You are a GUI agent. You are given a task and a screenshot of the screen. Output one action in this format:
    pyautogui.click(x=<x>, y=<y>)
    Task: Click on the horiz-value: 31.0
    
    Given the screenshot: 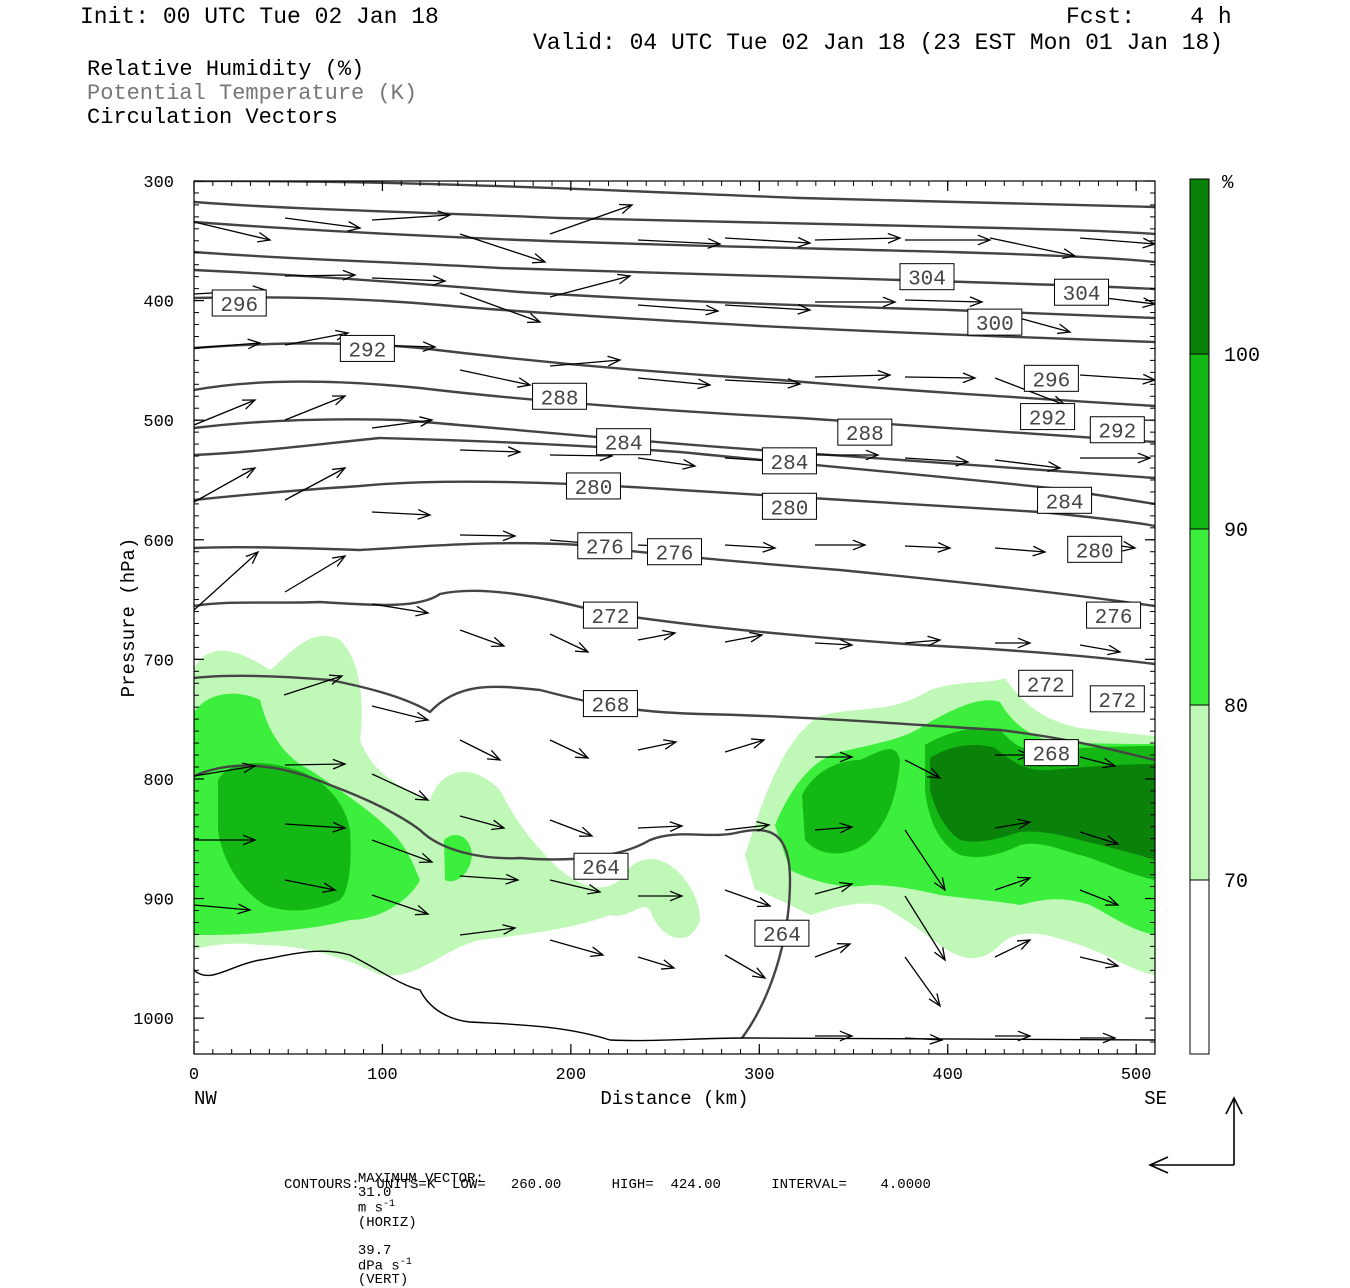 What is the action you would take?
    pyautogui.click(x=374, y=1193)
    